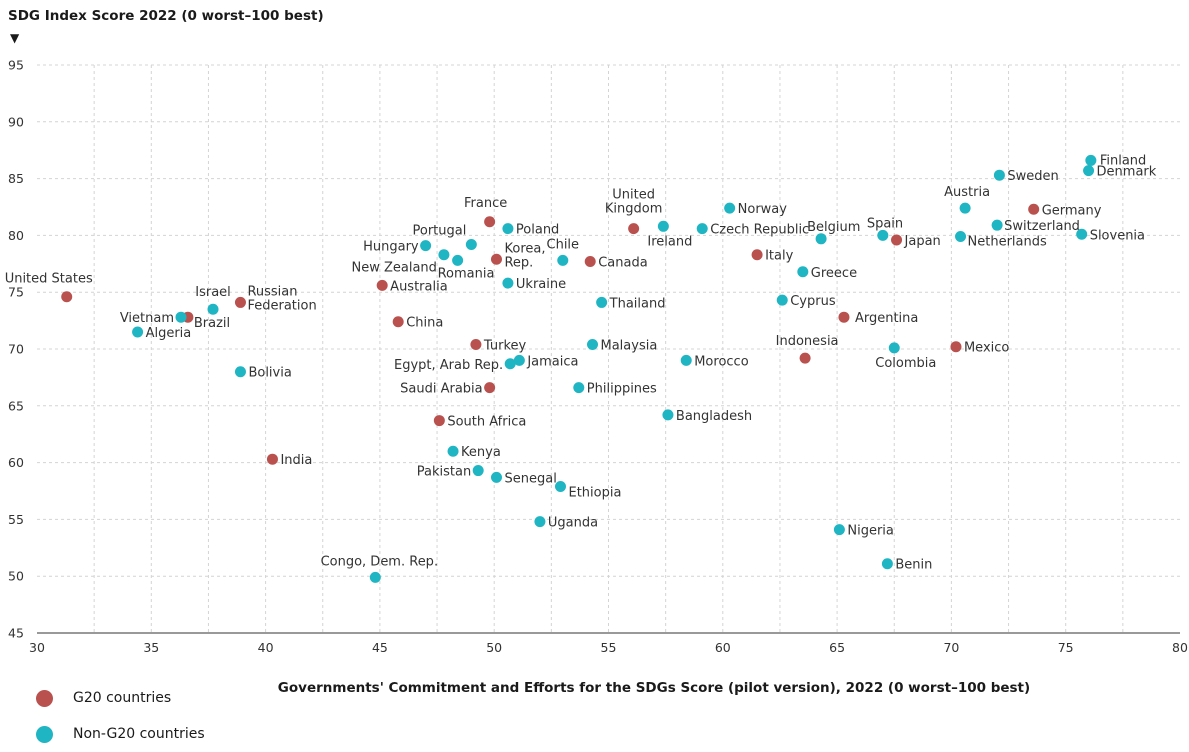 The width and height of the screenshot is (1189, 752). Describe the element at coordinates (486, 422) in the screenshot. I see `data-label: South Africa` at that location.